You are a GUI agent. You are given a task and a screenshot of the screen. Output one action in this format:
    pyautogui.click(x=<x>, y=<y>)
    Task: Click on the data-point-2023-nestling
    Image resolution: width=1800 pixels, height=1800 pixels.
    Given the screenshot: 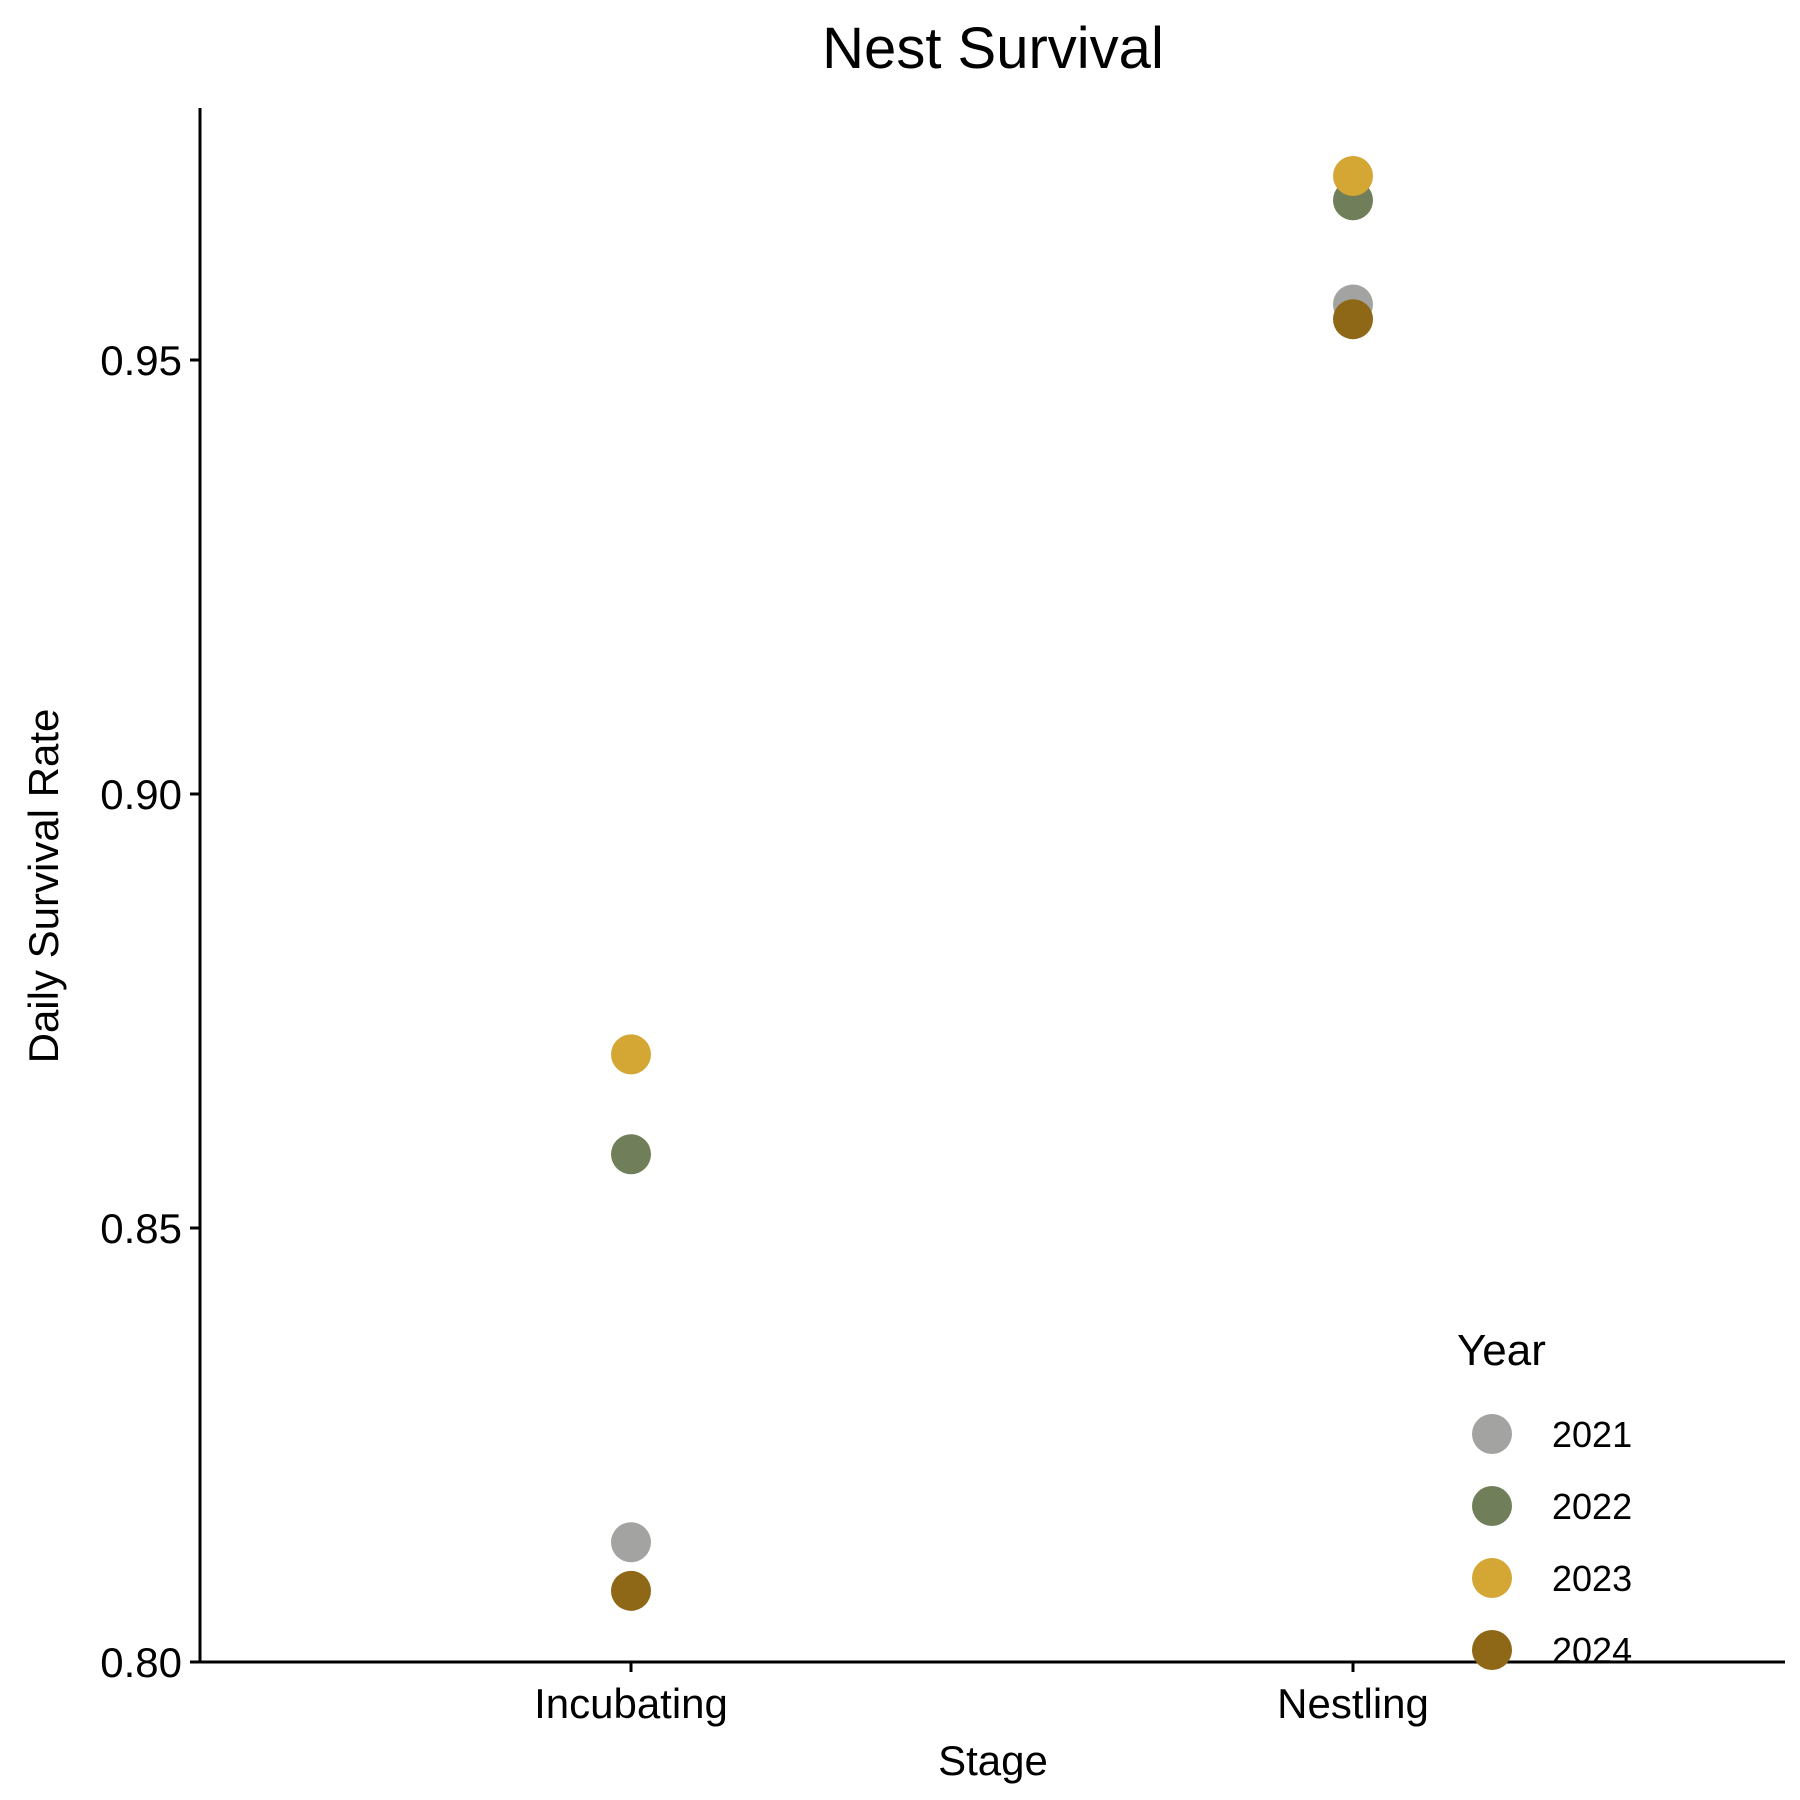 What is the action you would take?
    pyautogui.click(x=1353, y=175)
    